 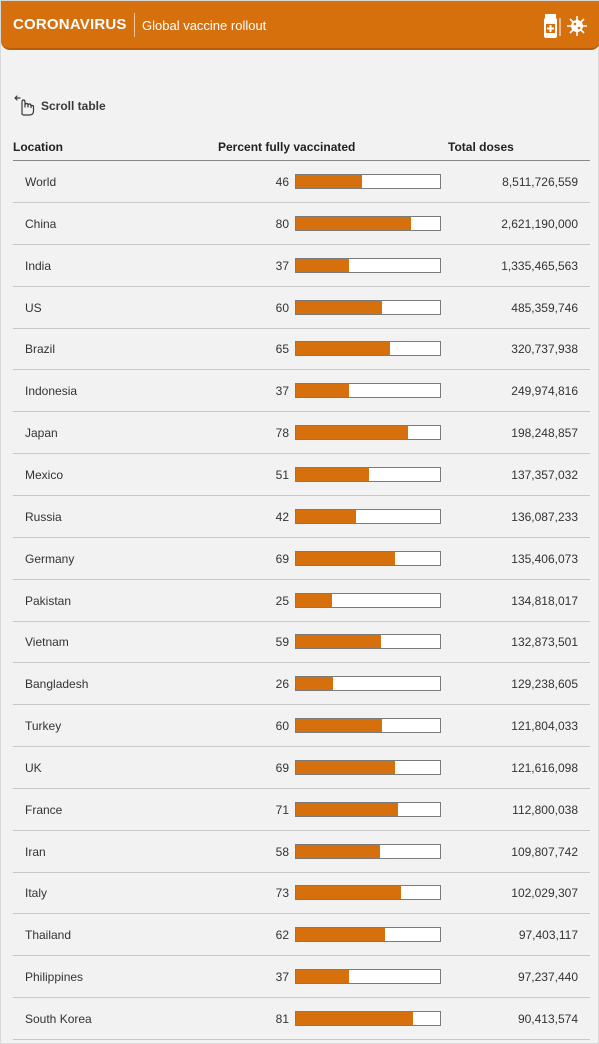 I want to click on scroll-hint-label: Scroll table, so click(x=73, y=106).